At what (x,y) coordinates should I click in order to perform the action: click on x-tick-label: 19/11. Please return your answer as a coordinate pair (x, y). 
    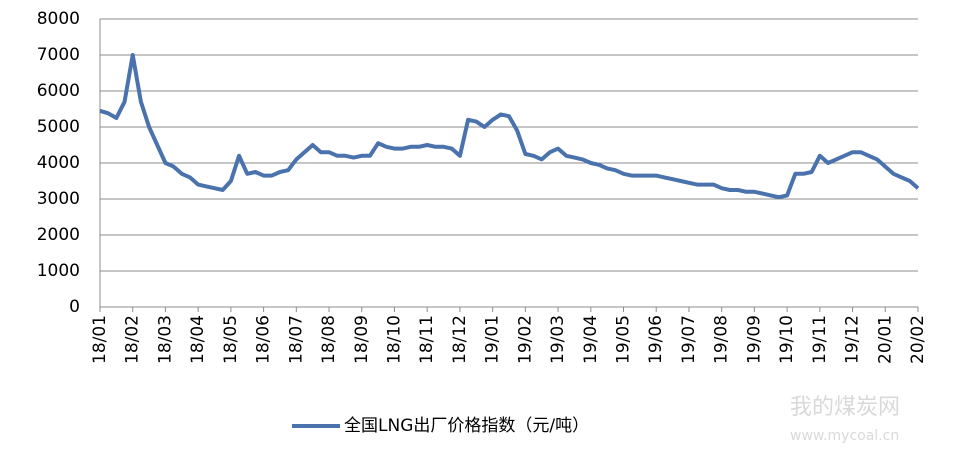
    Looking at the image, I should click on (820, 339).